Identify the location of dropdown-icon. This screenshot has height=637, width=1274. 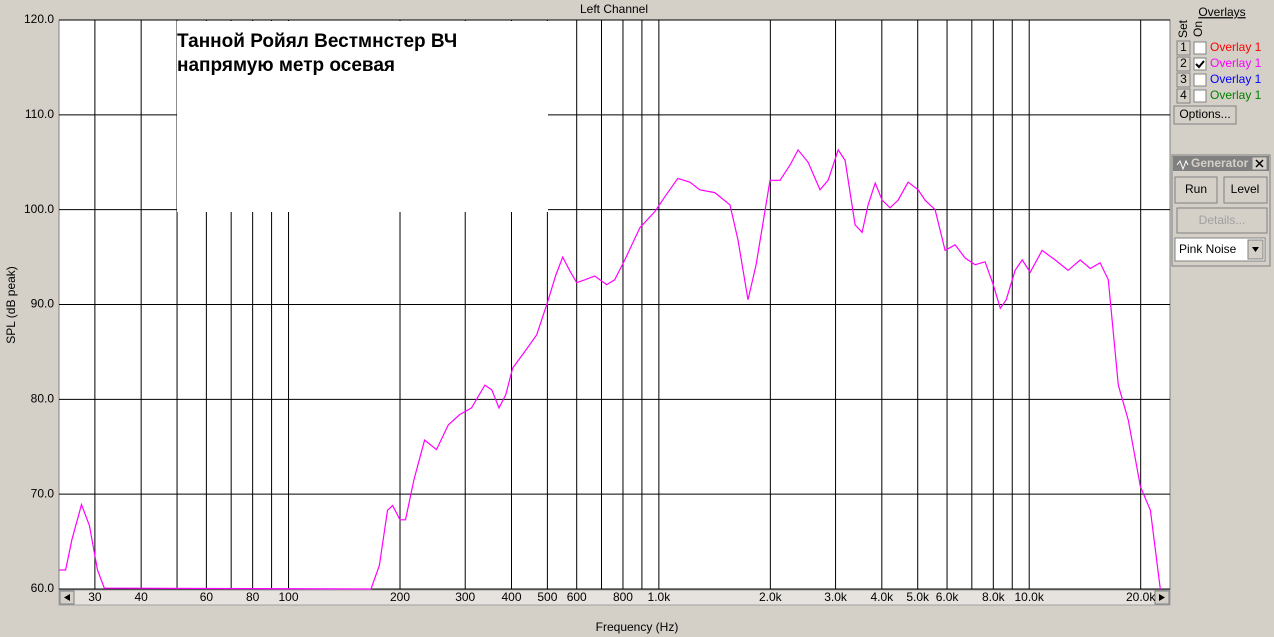
(1255, 249).